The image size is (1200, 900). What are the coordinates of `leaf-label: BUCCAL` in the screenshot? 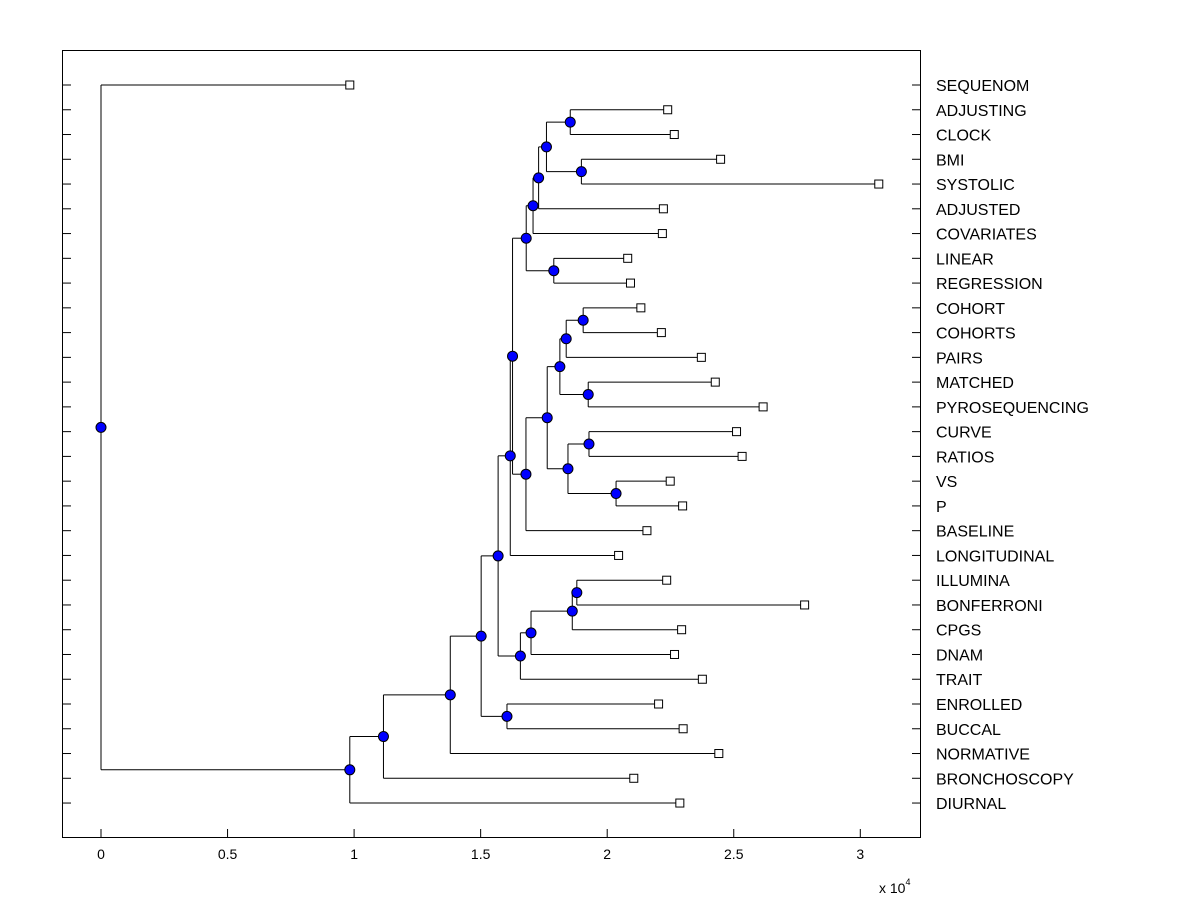 It's located at (968, 730).